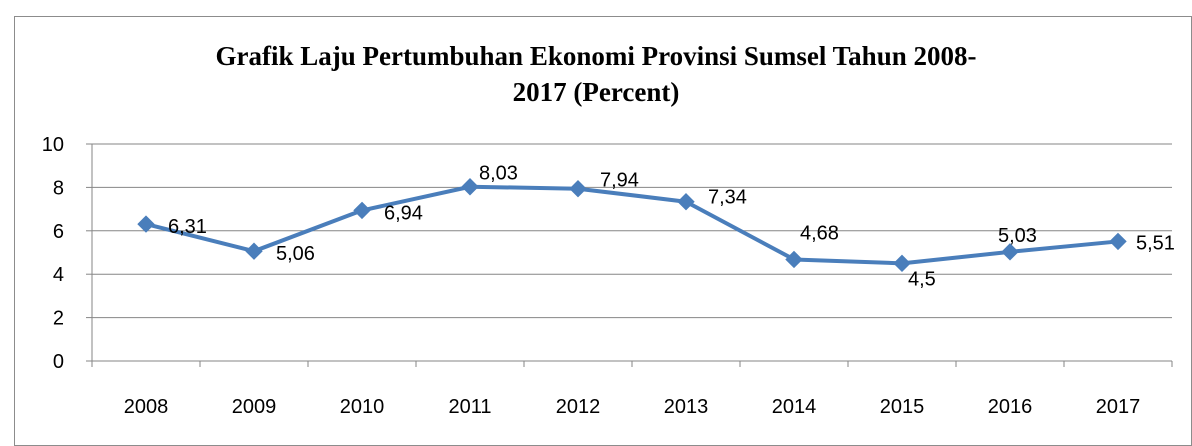 Image resolution: width=1192 pixels, height=446 pixels. I want to click on data-label: 5,03, so click(1017, 236).